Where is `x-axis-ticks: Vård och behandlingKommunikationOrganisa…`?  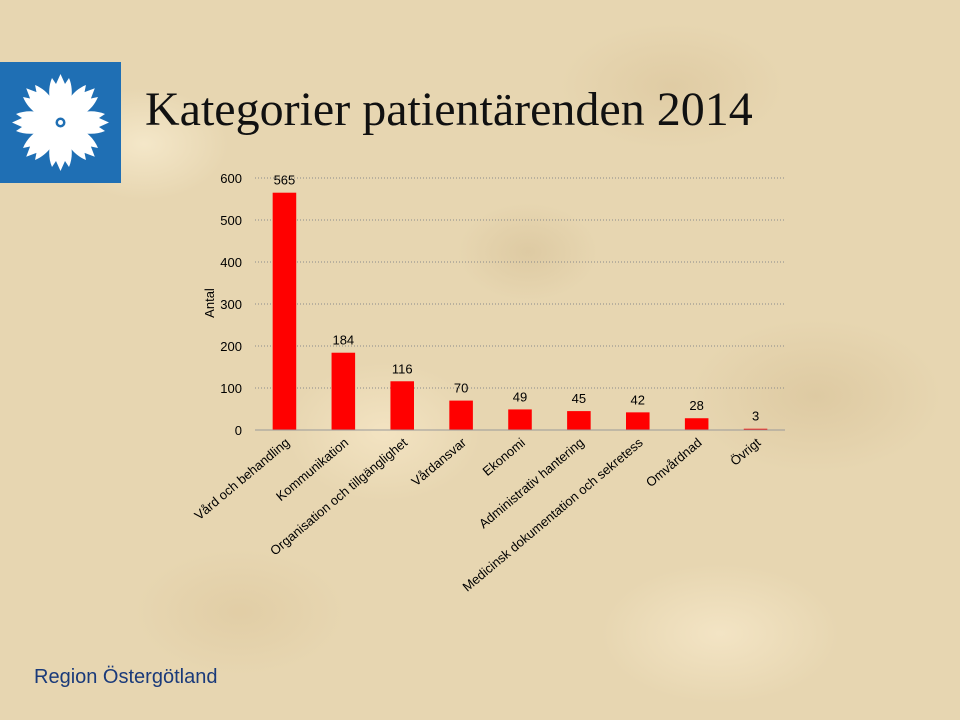 x-axis-ticks: Vård och behandlingKommunikationOrganisa… is located at coordinates (477, 514).